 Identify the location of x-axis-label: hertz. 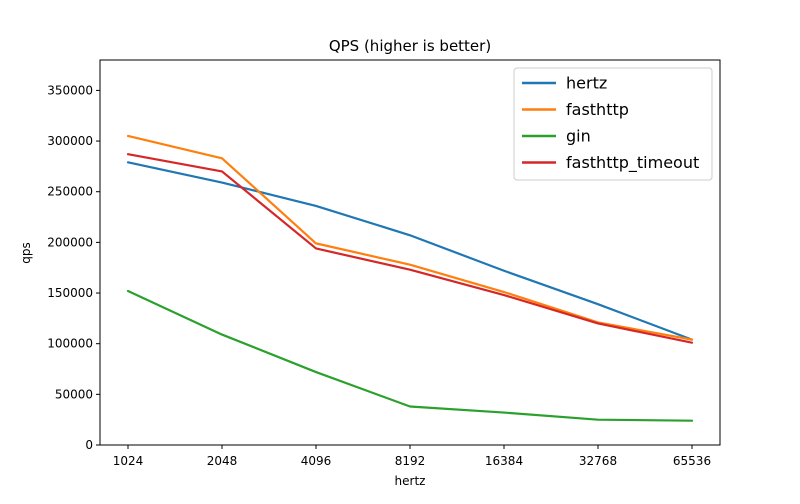
(410, 481).